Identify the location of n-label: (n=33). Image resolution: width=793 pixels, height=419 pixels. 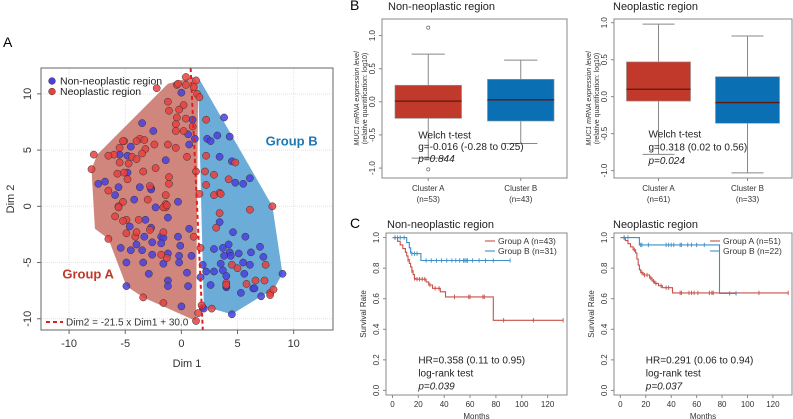
(748, 199).